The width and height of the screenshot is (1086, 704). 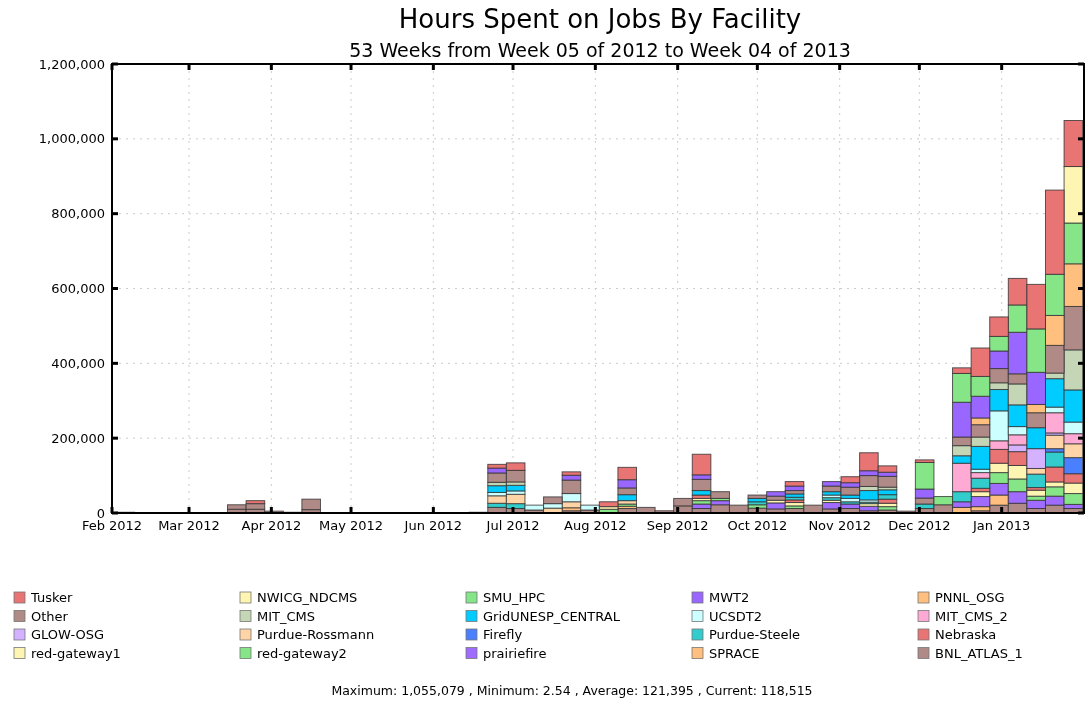 I want to click on legend-label: Firefly, so click(x=503, y=634).